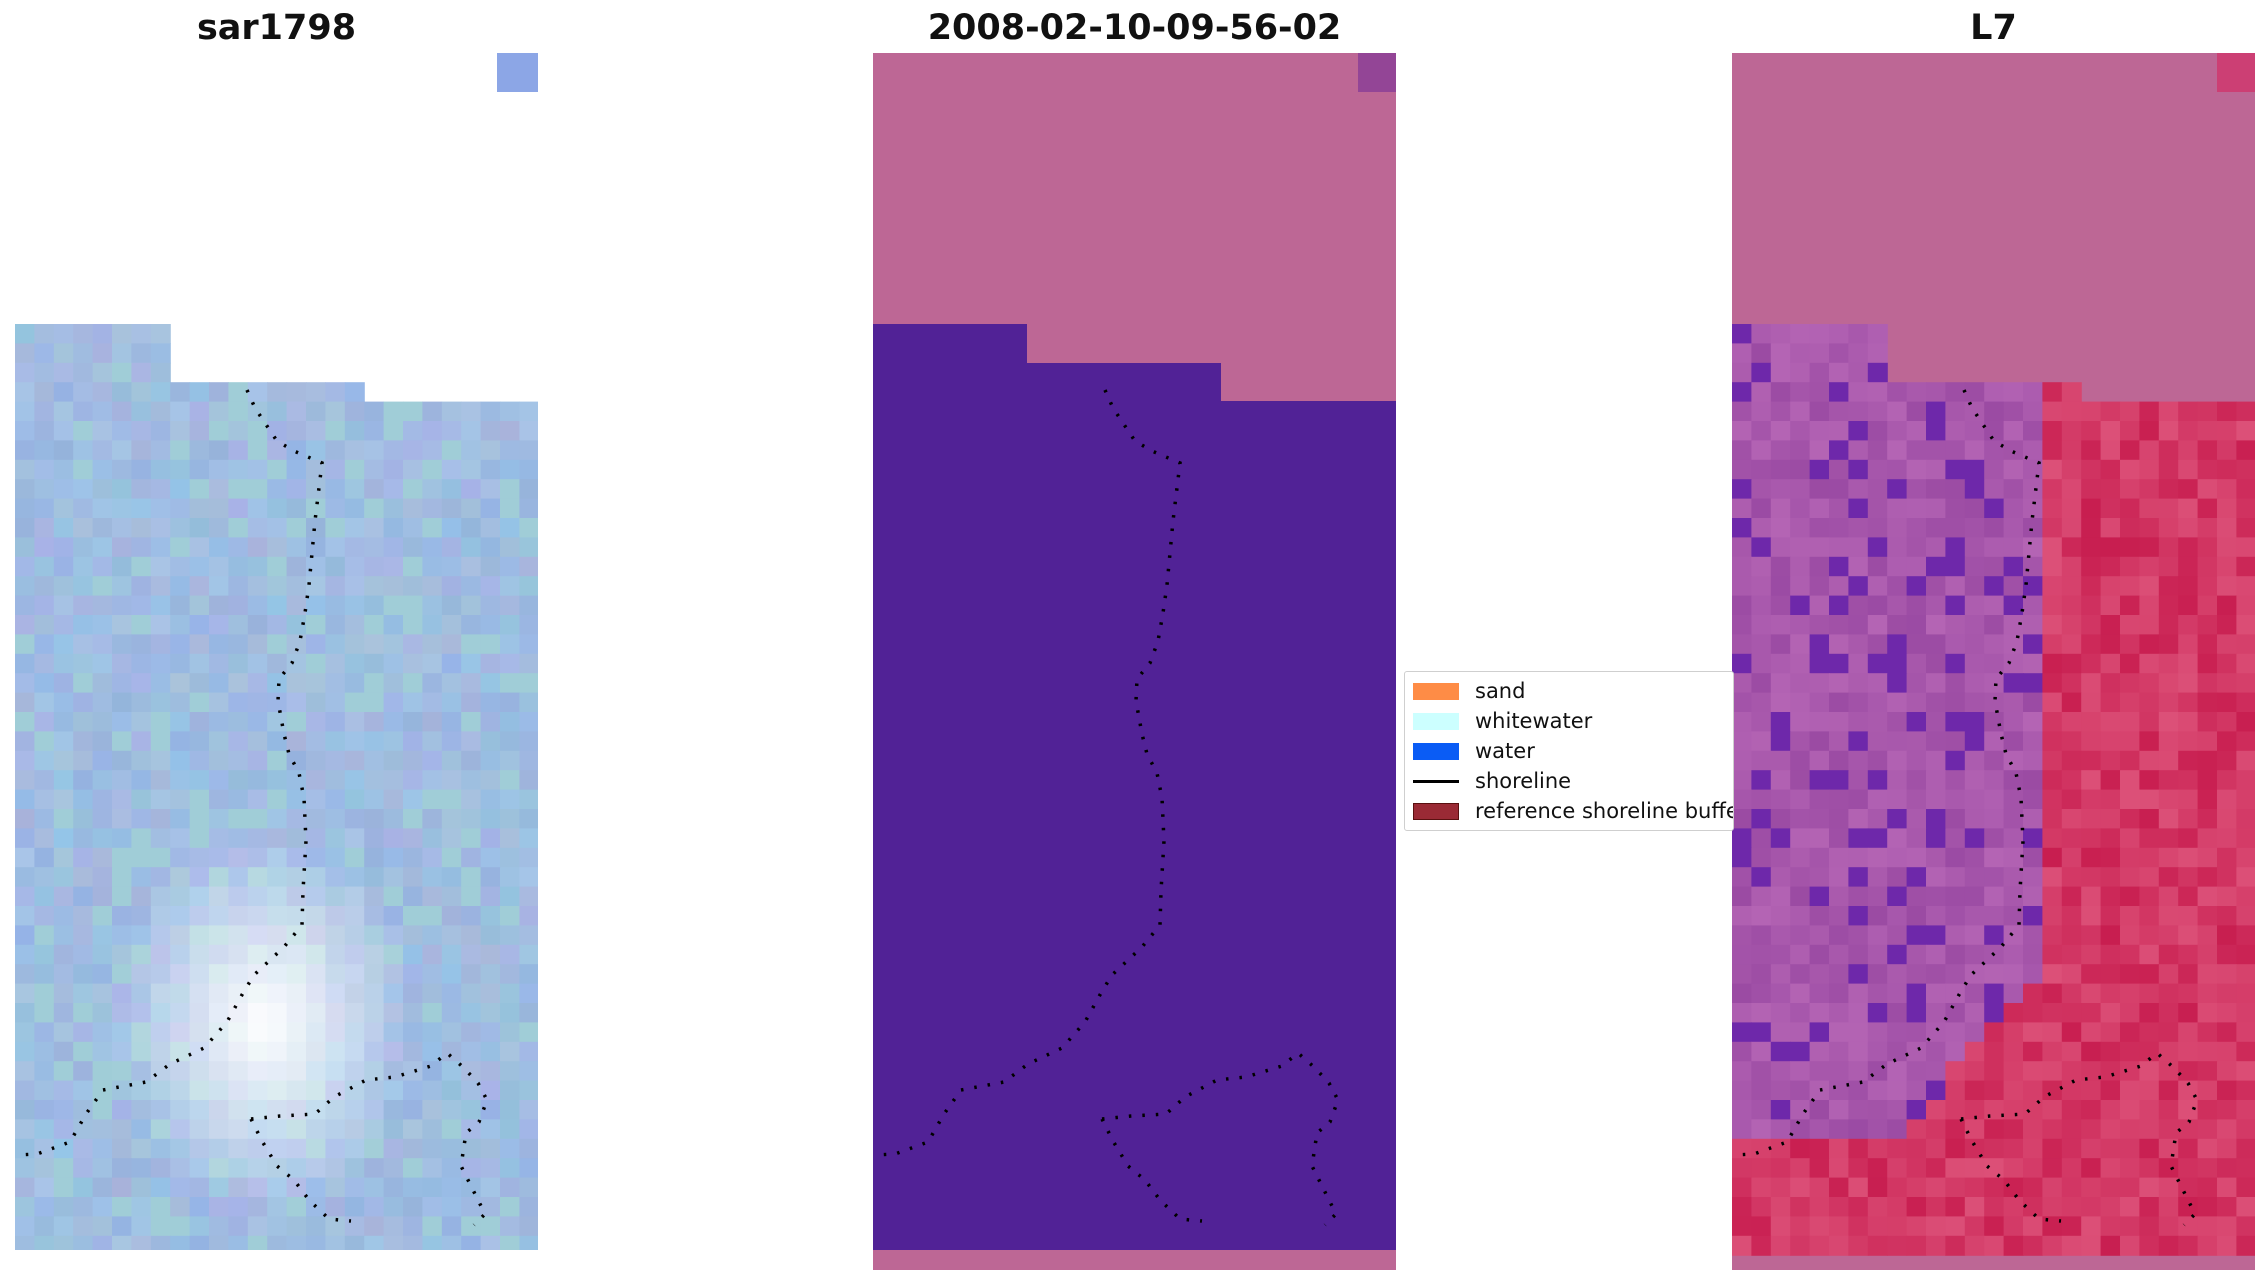 This screenshot has width=2266, height=1283. I want to click on legend-line-shoreline, so click(1436, 781).